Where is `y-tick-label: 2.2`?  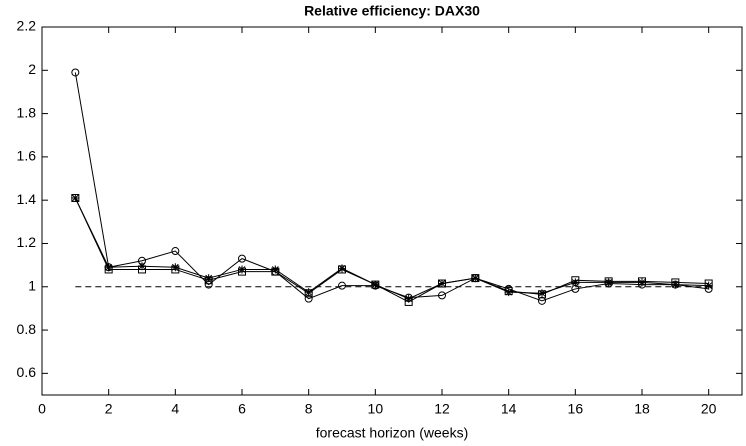 y-tick-label: 2.2 is located at coordinates (27, 26).